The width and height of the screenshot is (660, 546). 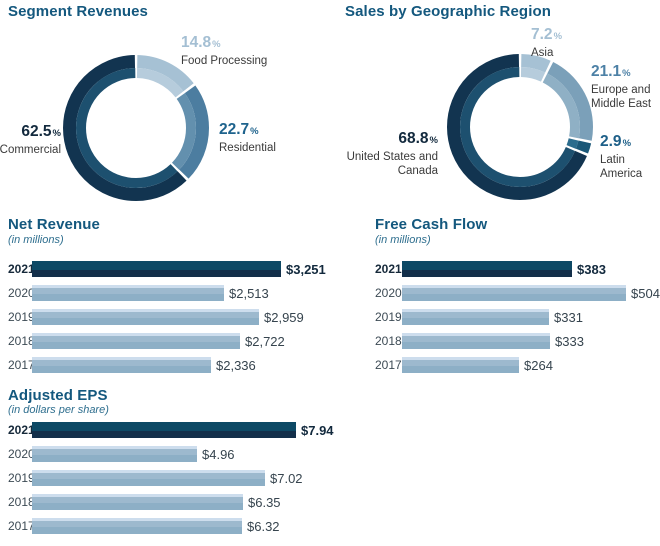 What do you see at coordinates (645, 293) in the screenshot?
I see `bar-value-label: $504` at bounding box center [645, 293].